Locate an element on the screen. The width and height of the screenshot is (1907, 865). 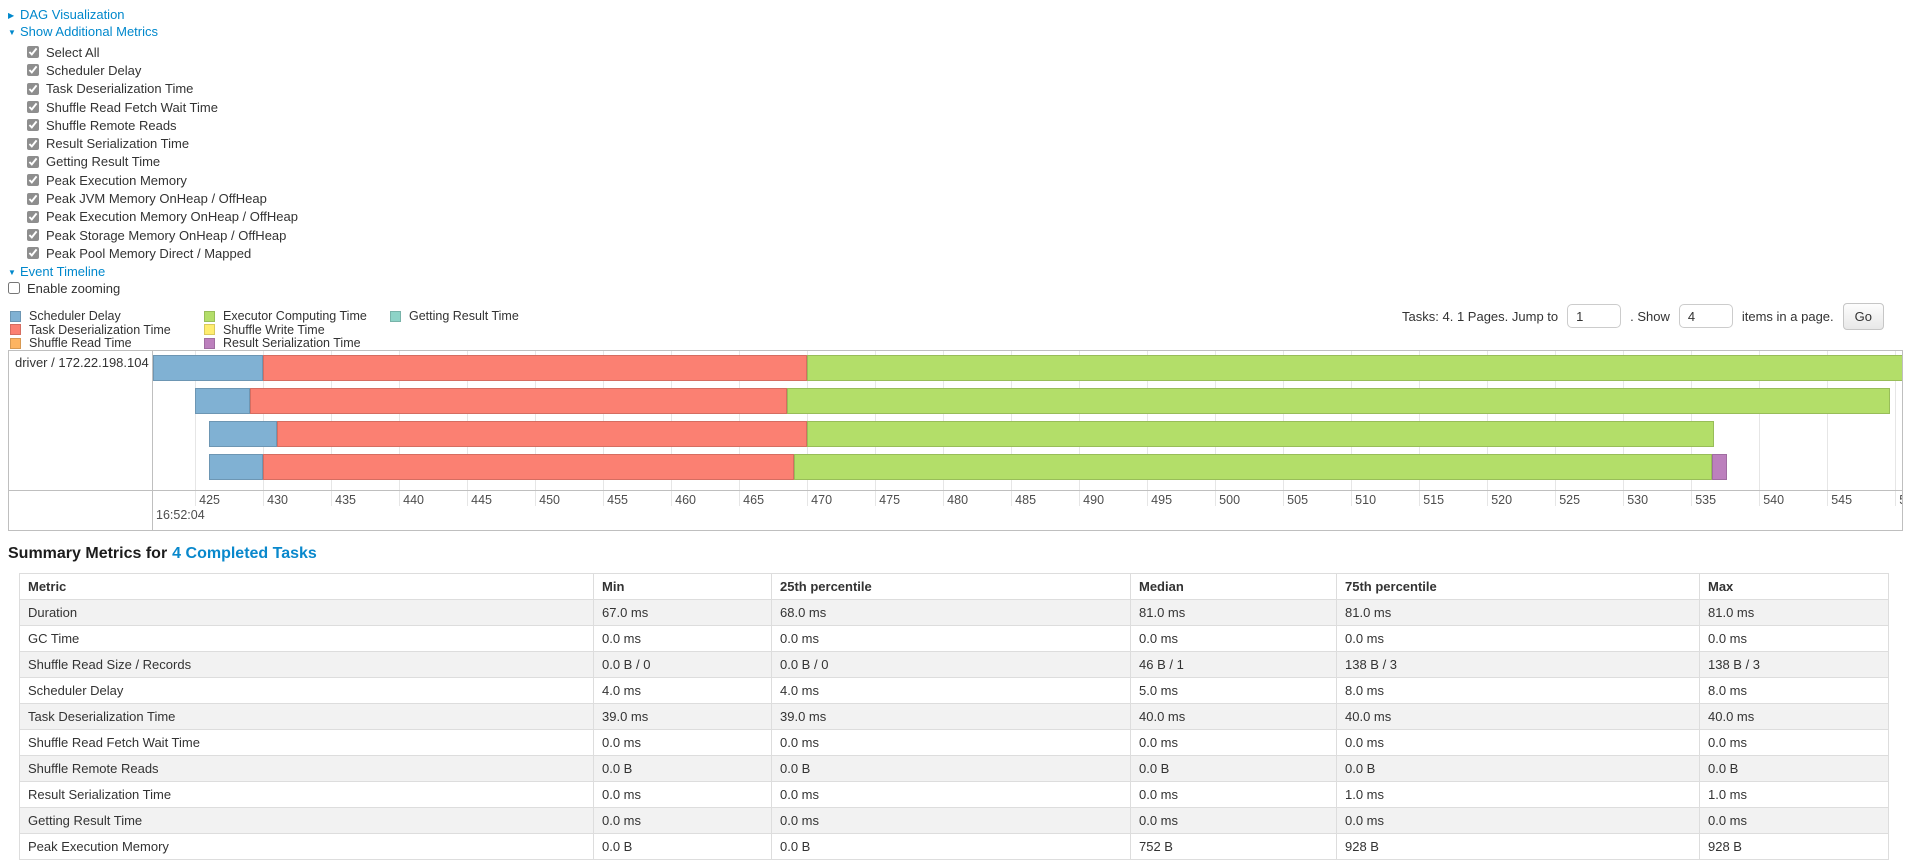
metric-checkbox-label: Peak Execution Memory OnHeap / OffHeap is located at coordinates (172, 217).